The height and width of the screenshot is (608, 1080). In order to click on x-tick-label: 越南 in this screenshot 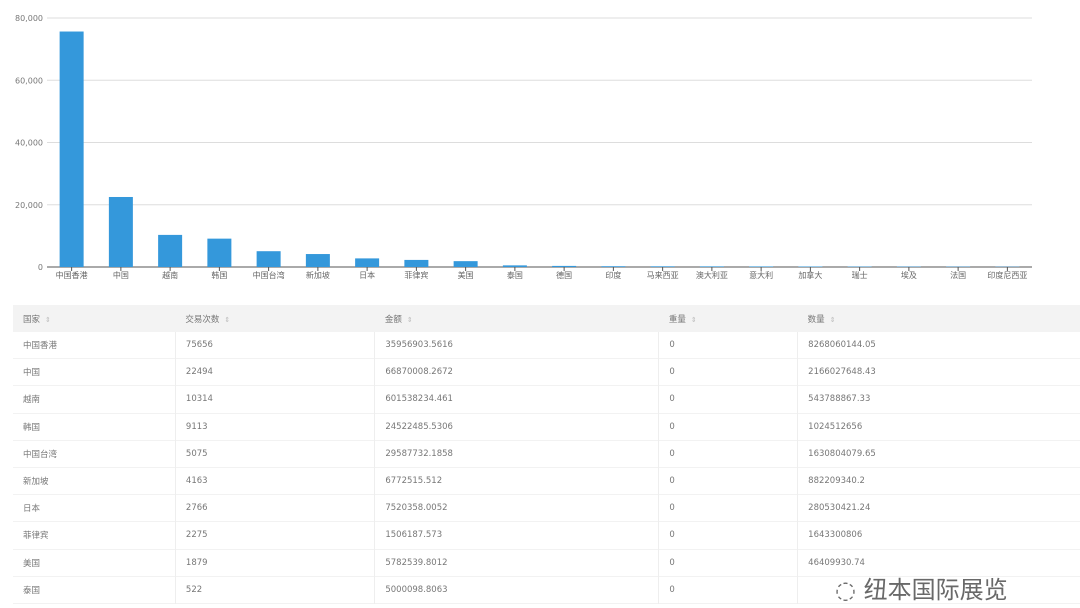, I will do `click(170, 275)`.